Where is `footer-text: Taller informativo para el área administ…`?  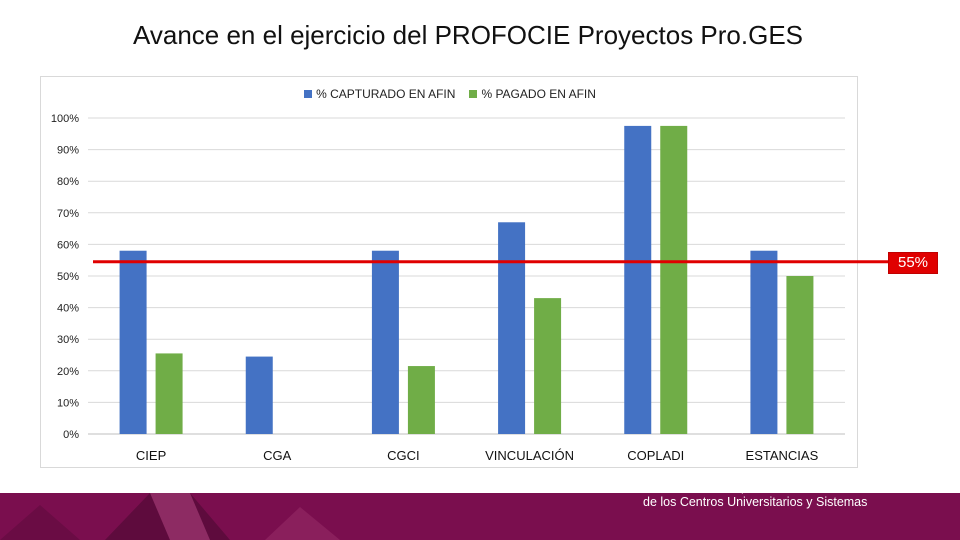 footer-text: Taller informativo para el área administ… is located at coordinates (765, 495).